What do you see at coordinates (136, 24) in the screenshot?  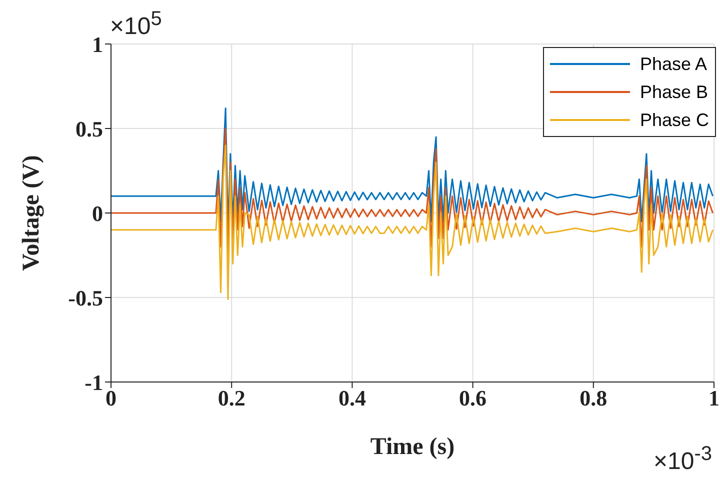 I see `text: ×10$^{5}$` at bounding box center [136, 24].